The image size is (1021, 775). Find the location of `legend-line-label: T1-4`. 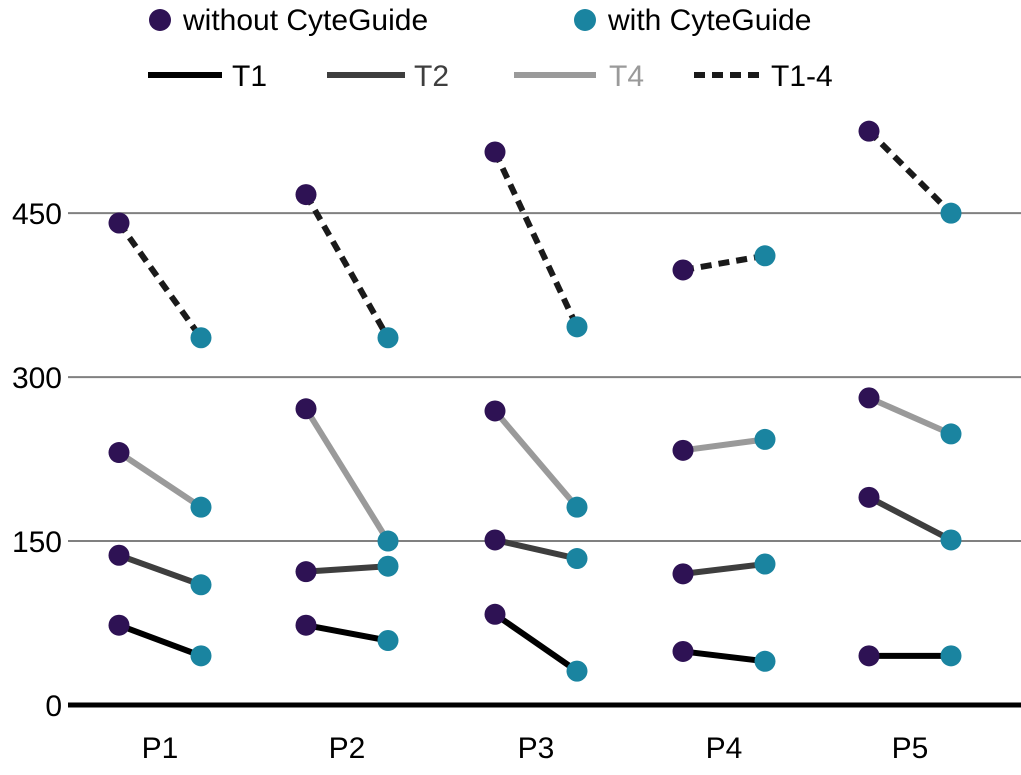

legend-line-label: T1-4 is located at coordinates (802, 76).